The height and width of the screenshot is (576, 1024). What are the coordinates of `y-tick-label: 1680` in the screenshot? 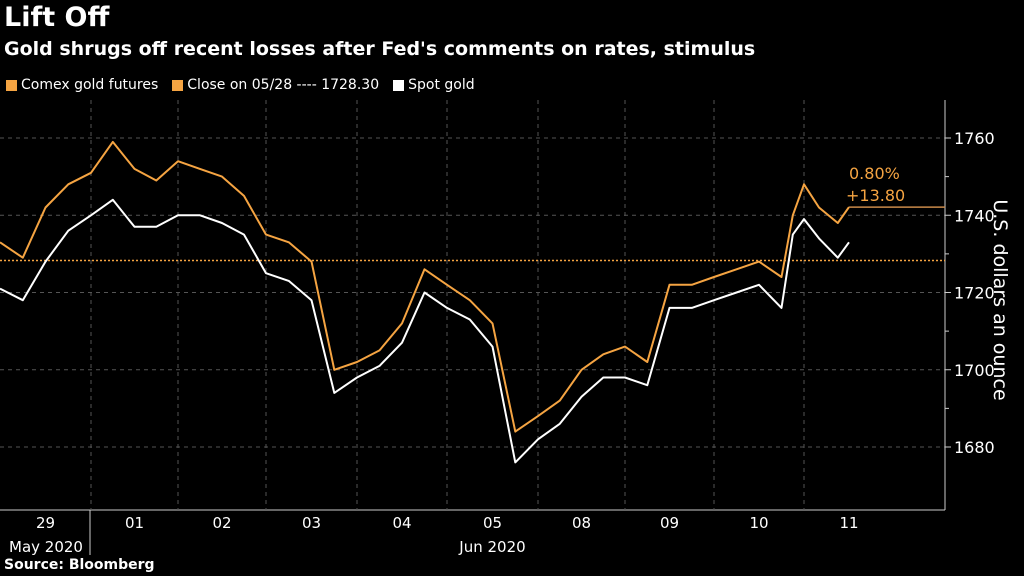 It's located at (974, 447).